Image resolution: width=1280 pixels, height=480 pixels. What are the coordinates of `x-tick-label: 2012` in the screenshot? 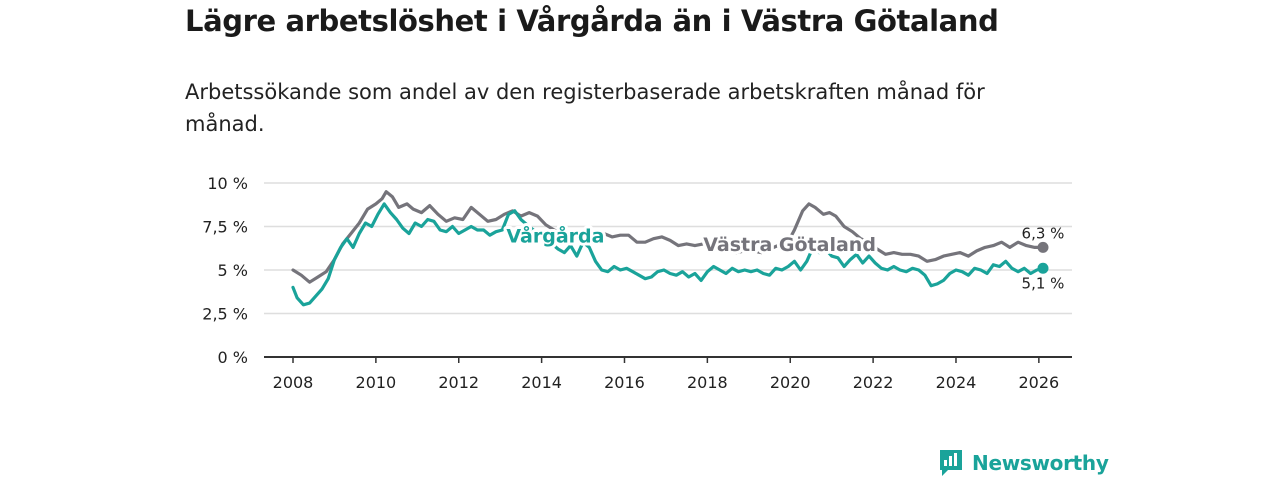 It's located at (458, 382).